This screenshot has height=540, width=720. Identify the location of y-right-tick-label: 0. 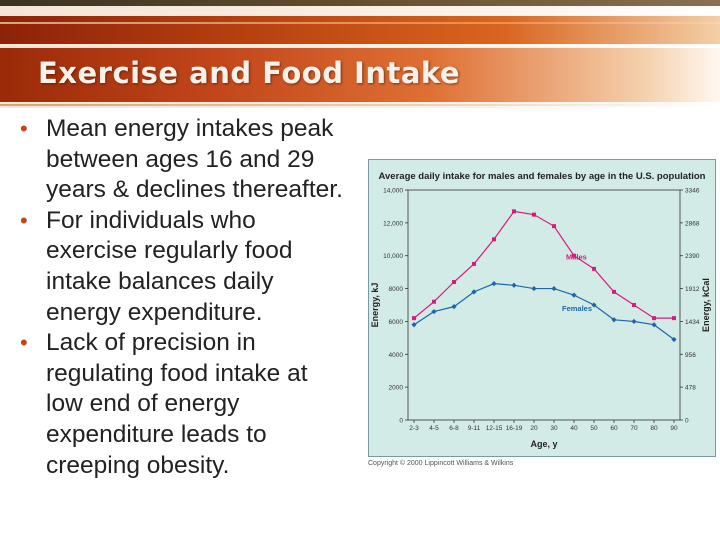
(687, 421).